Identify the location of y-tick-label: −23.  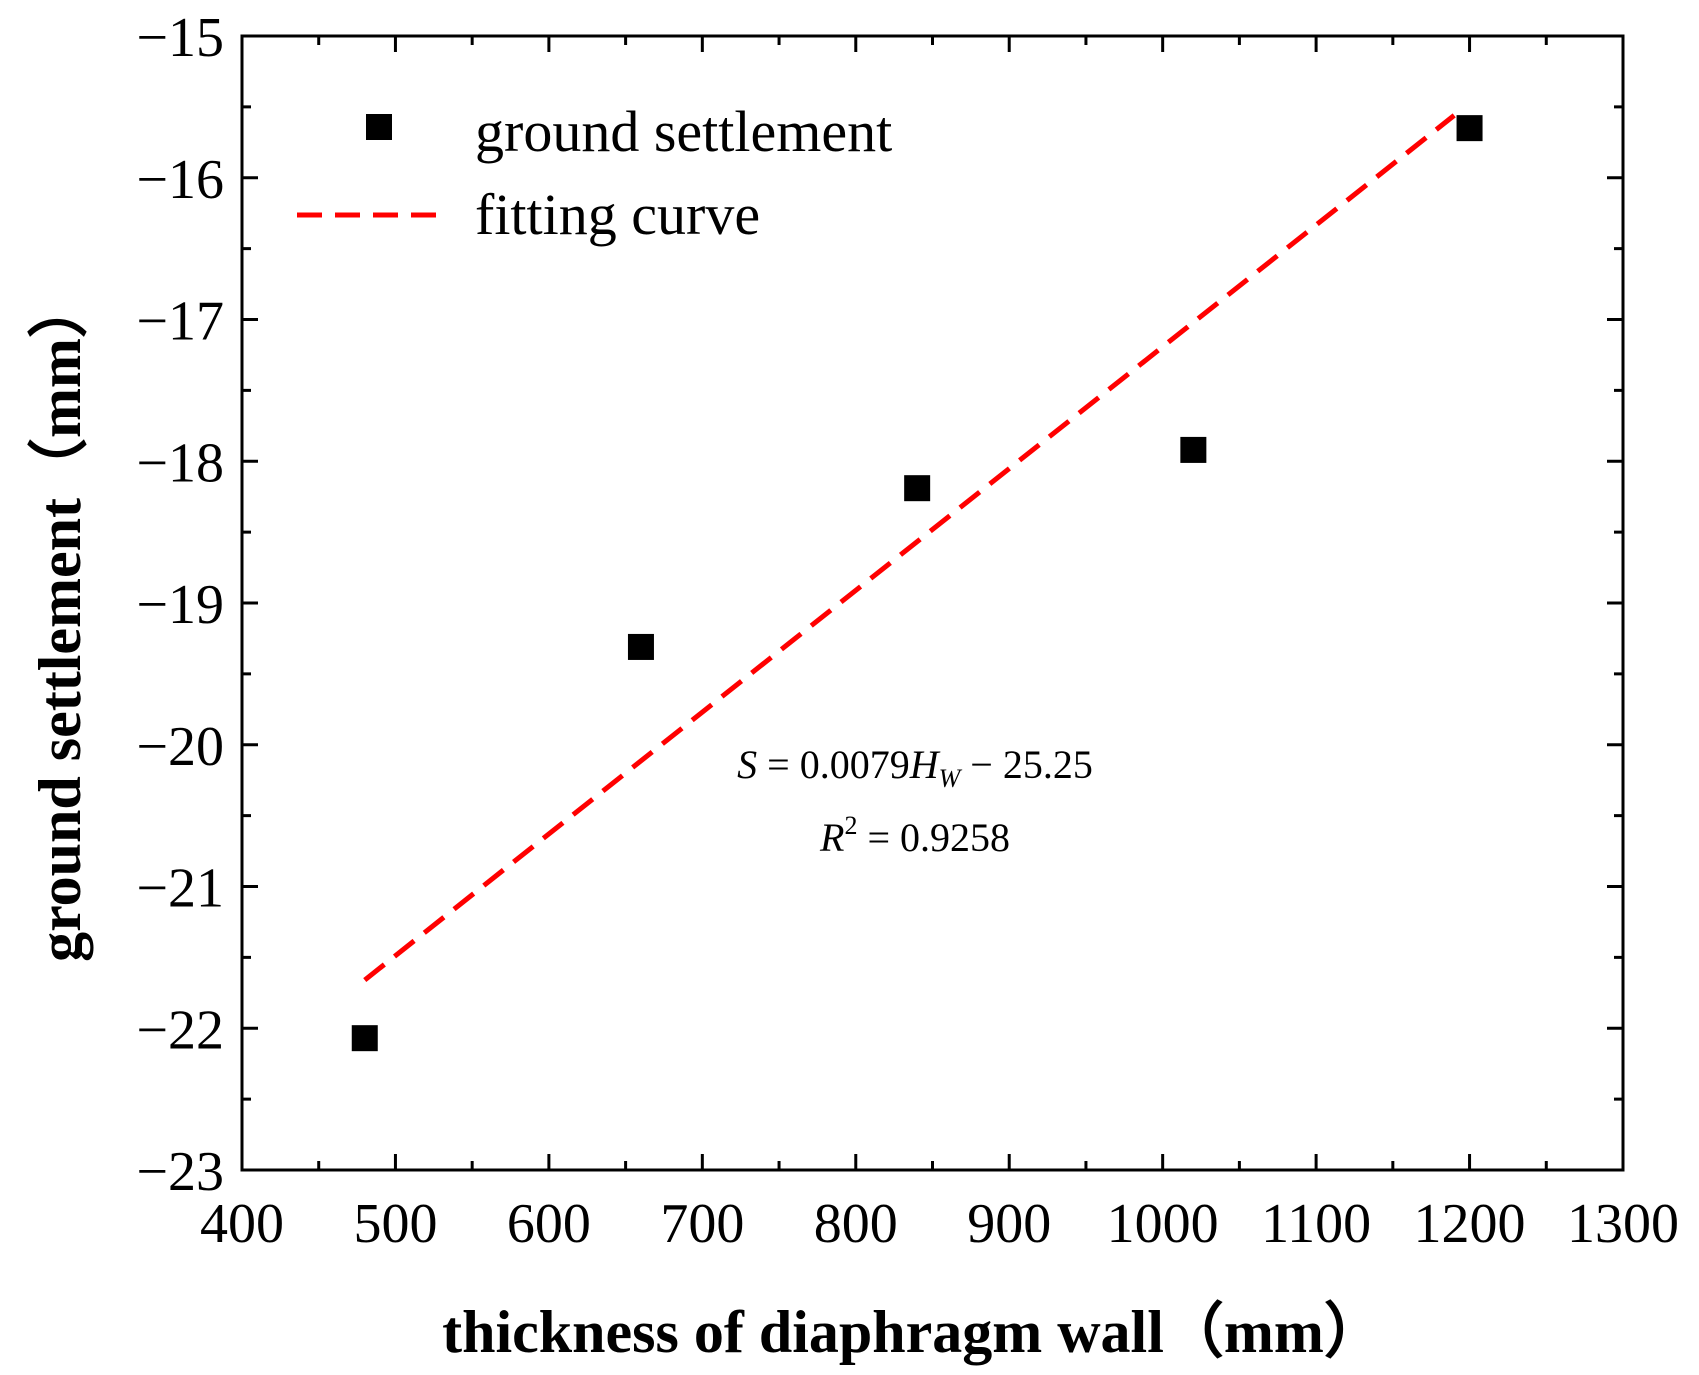
(180, 1172).